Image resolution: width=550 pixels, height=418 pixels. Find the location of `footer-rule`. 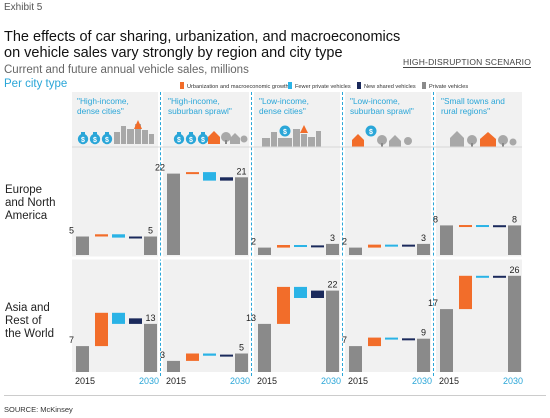

footer-rule is located at coordinates (275, 395).